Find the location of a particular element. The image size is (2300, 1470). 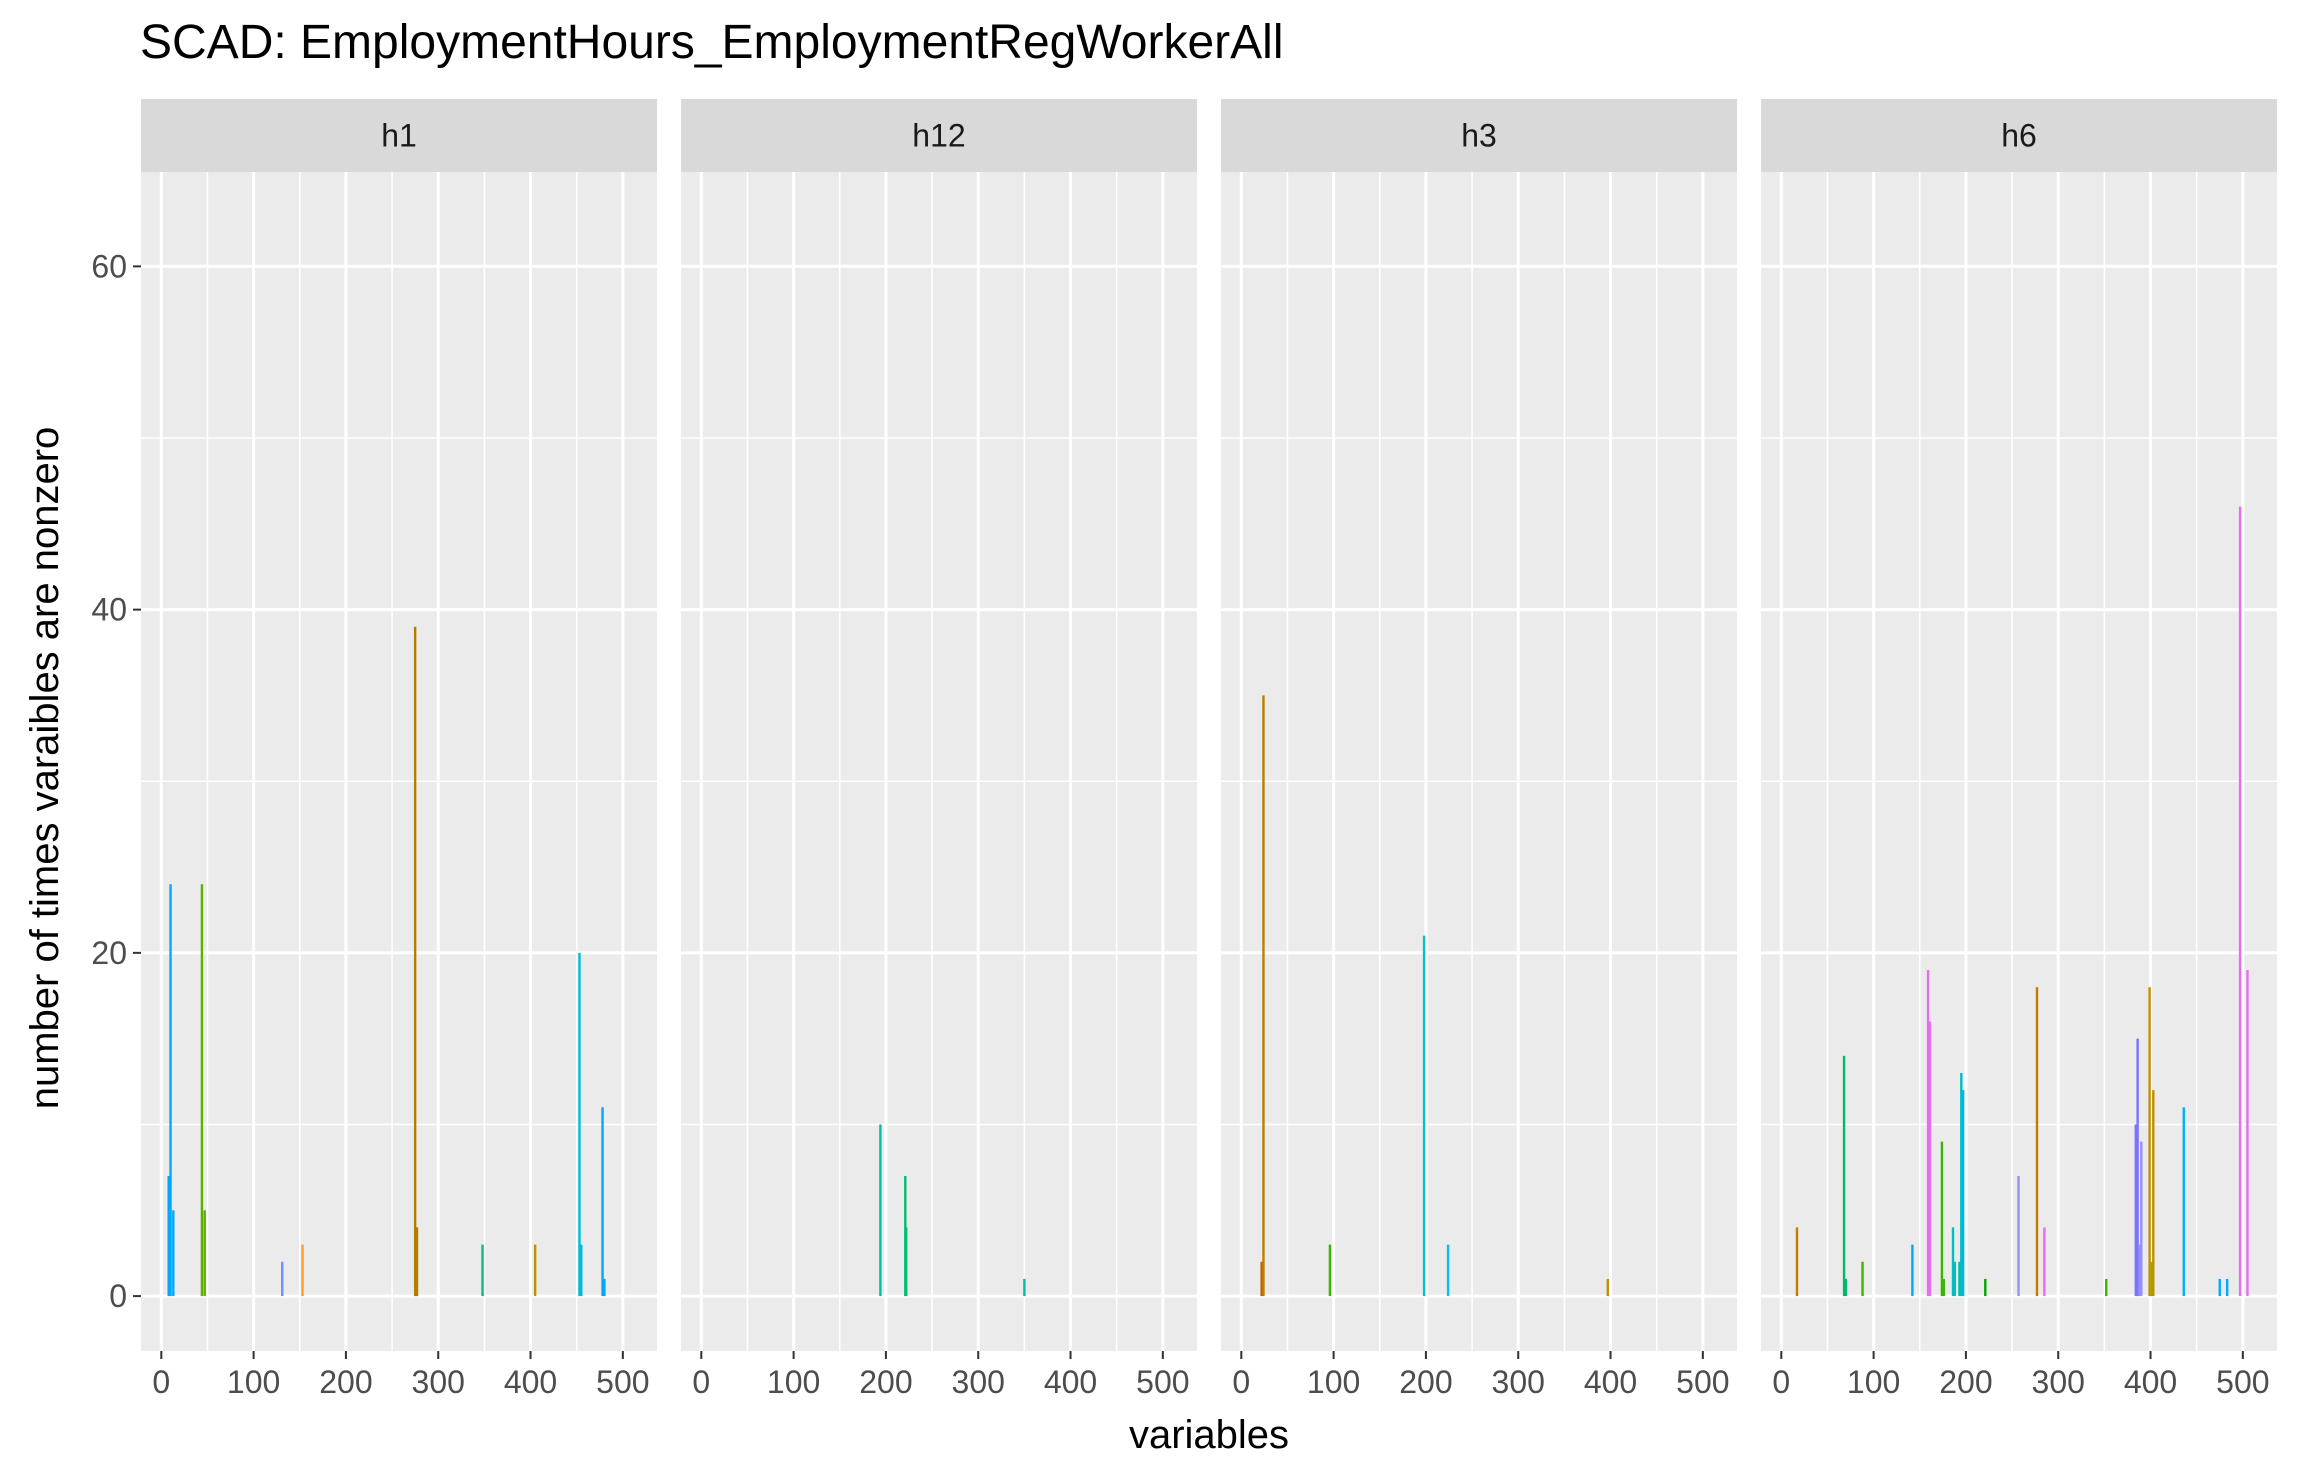

y-tick-label: 40 is located at coordinates (109, 610).